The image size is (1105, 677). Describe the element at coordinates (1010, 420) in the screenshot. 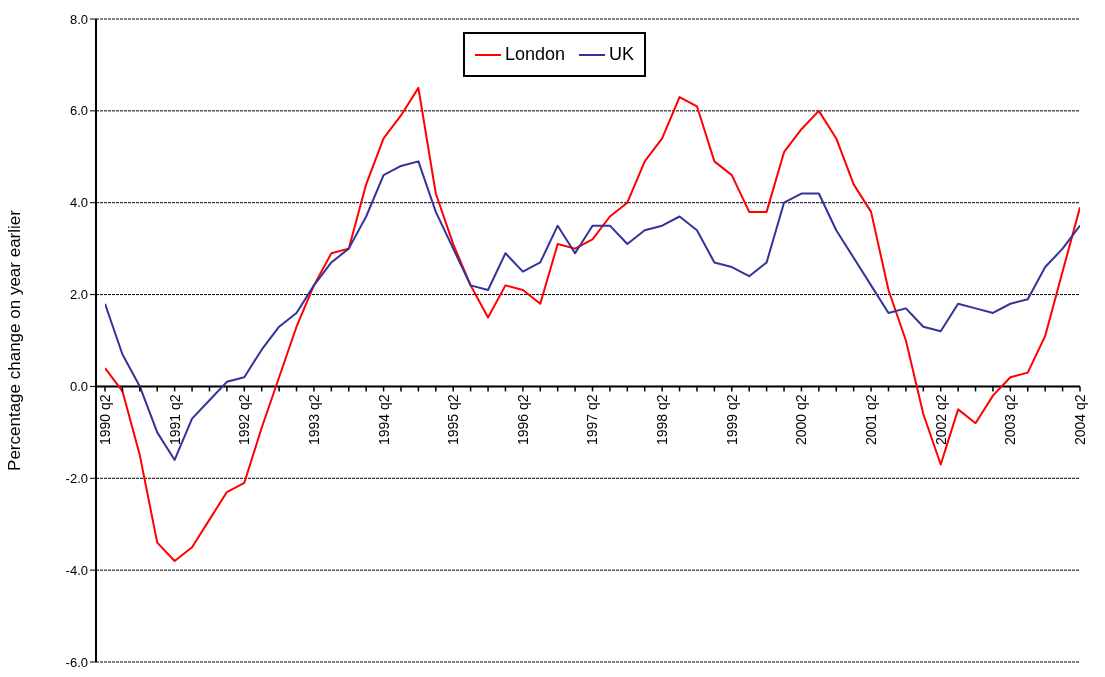

I see `x-tick-label: 2003 q2` at that location.